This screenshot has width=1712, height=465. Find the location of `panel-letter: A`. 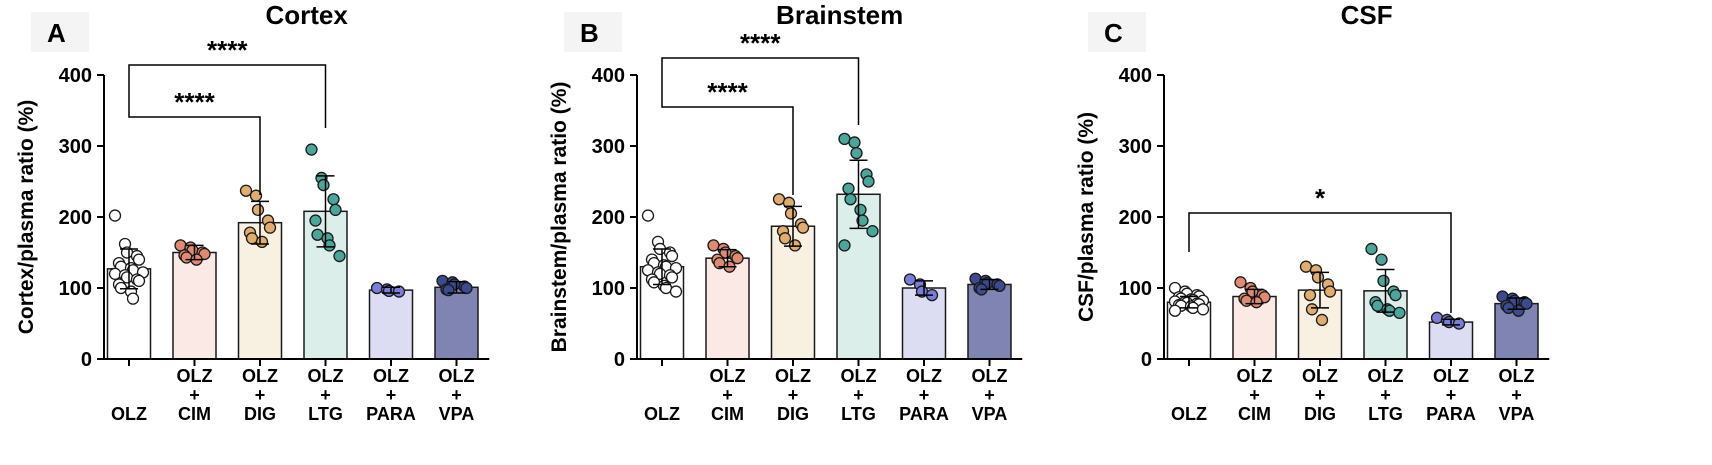

panel-letter: A is located at coordinates (56, 33).